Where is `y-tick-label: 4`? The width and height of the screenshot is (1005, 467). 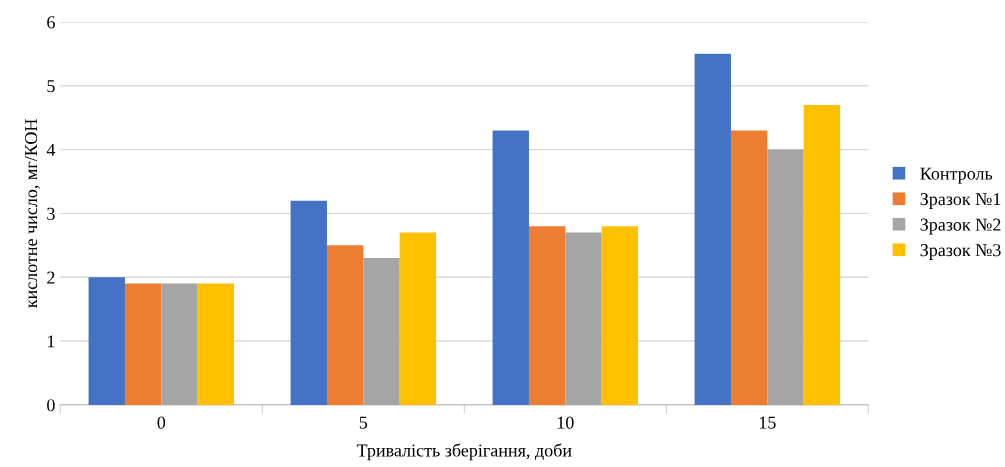
y-tick-label: 4 is located at coordinates (51, 149).